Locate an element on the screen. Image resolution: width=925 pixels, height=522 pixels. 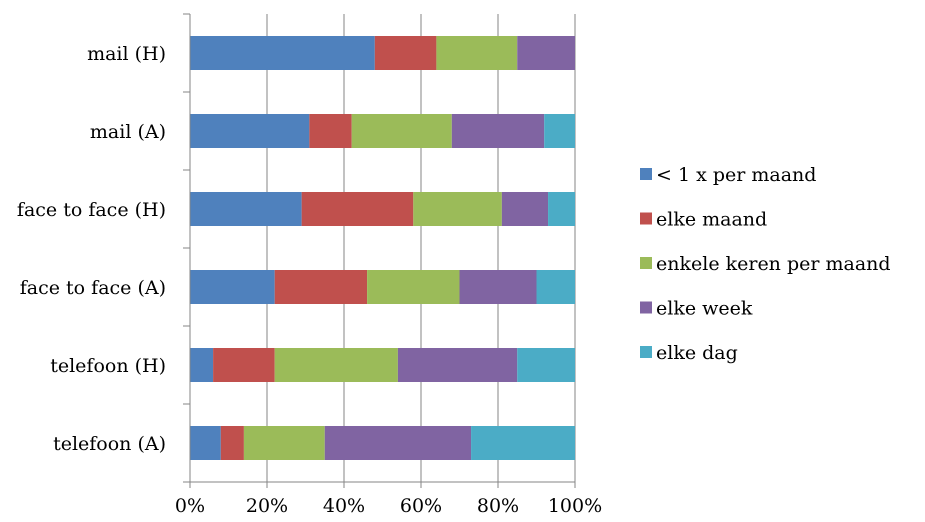
legend-label: elke dag is located at coordinates (697, 353).